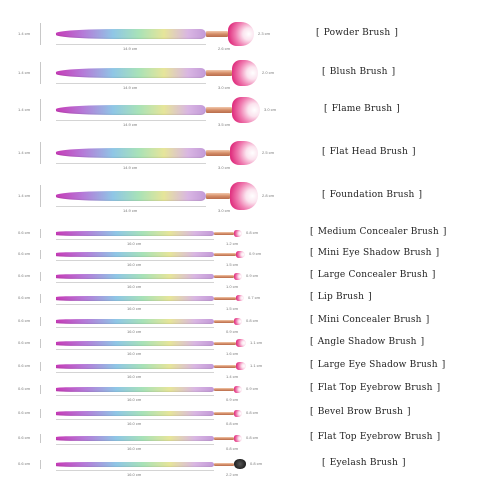  What do you see at coordinates (341, 297) in the screenshot?
I see `brush-name-label: [Lip Brush]` at bounding box center [341, 297].